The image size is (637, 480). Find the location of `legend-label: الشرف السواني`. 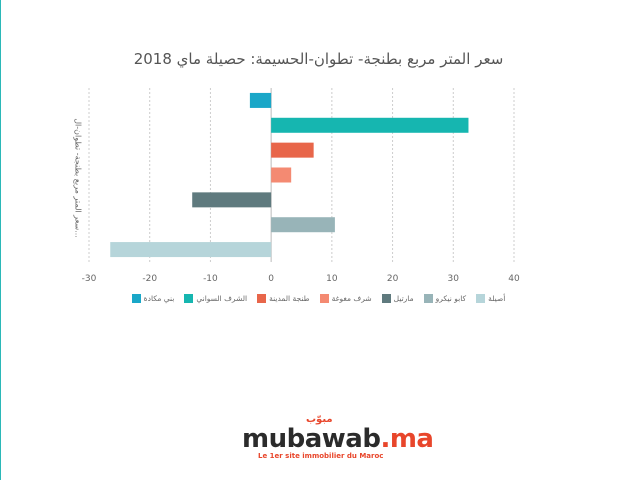

legend-label: الشرف السواني is located at coordinates (222, 298).